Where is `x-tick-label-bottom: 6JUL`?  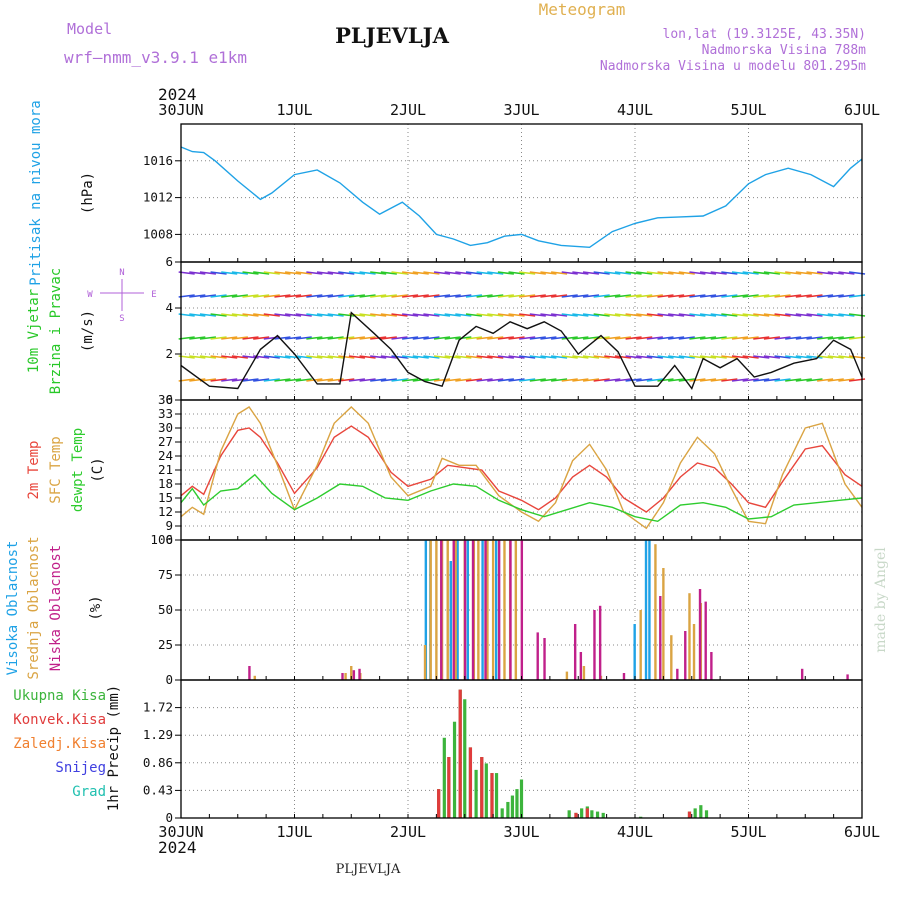 x-tick-label-bottom: 6JUL is located at coordinates (862, 832).